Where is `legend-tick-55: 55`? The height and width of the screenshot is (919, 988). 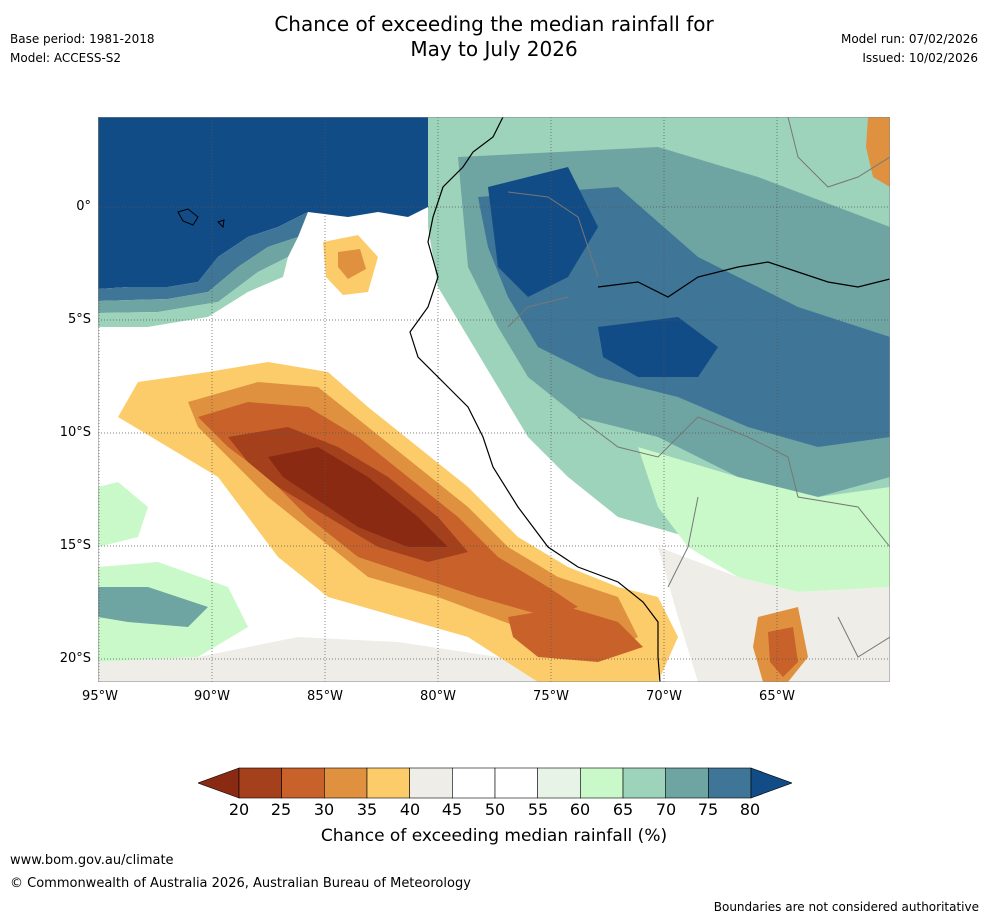 legend-tick-55: 55 is located at coordinates (538, 809).